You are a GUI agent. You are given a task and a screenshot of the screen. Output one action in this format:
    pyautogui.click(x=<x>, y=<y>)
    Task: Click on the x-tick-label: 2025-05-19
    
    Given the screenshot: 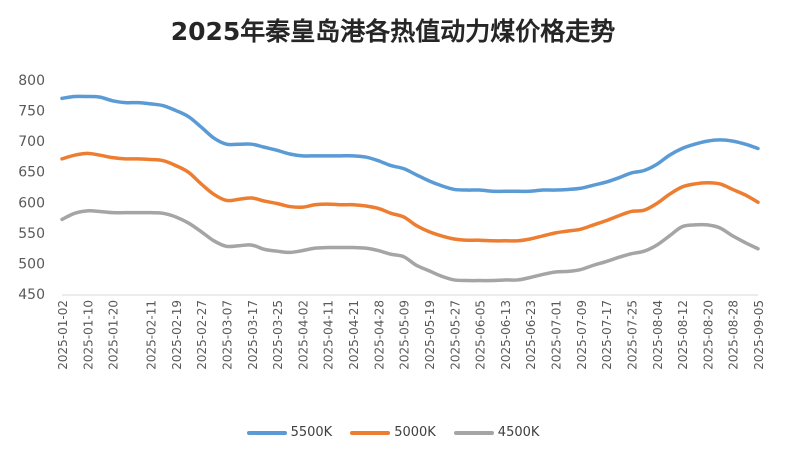 What is the action you would take?
    pyautogui.click(x=430, y=335)
    